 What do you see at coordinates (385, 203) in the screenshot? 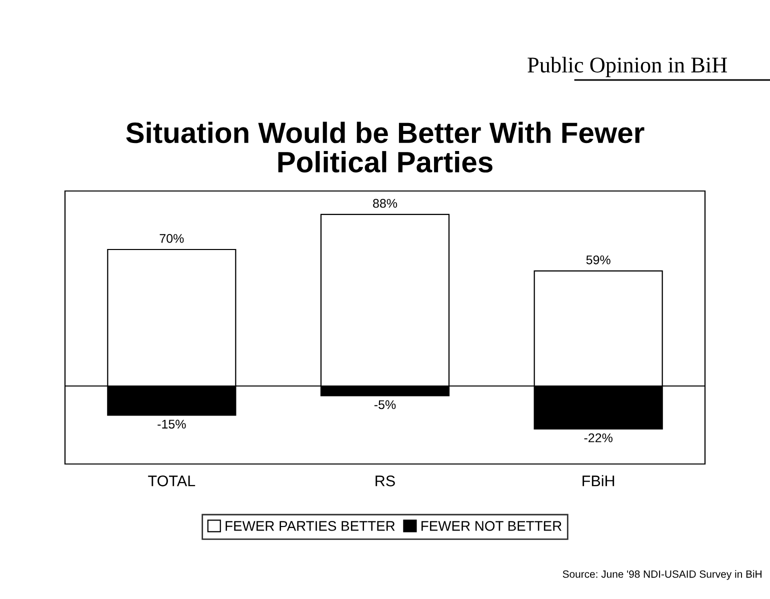
I see `data-label: 88%` at bounding box center [385, 203].